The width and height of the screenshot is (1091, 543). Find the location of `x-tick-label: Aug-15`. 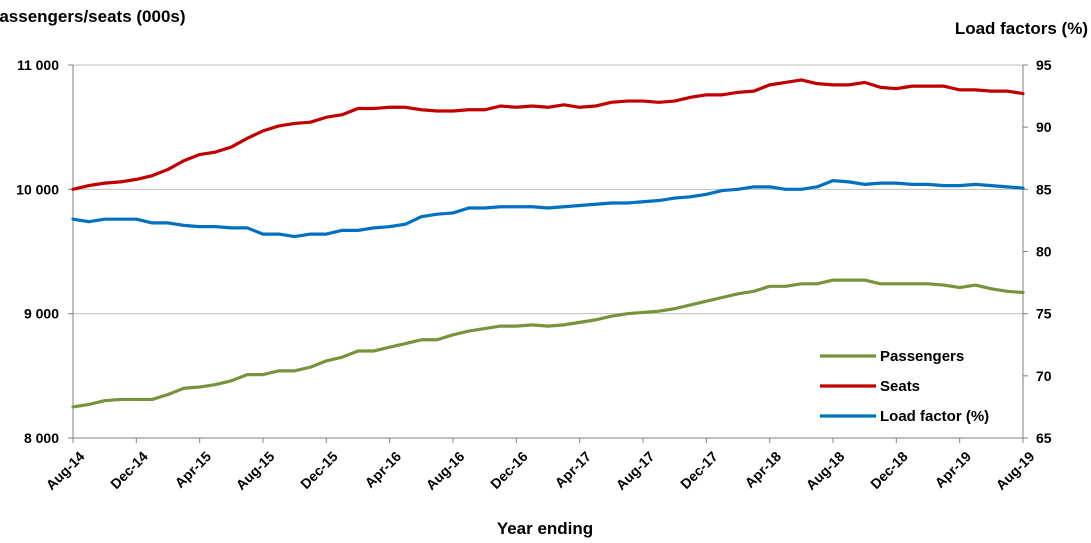

x-tick-label: Aug-15 is located at coordinates (255, 470).